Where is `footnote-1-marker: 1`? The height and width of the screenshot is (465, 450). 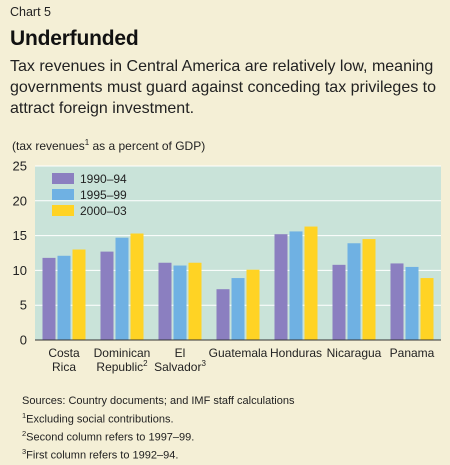 footnote-1-marker: 1 is located at coordinates (24, 415).